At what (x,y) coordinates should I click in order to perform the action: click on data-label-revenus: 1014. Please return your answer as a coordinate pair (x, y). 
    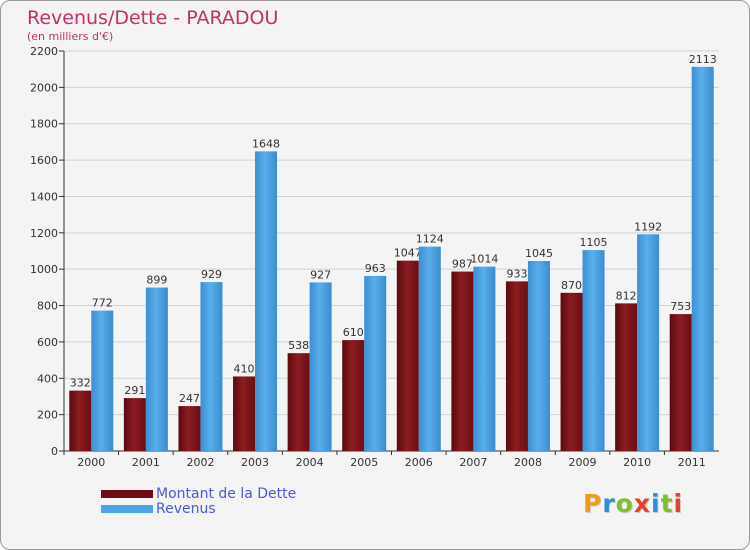
    Looking at the image, I should click on (484, 259).